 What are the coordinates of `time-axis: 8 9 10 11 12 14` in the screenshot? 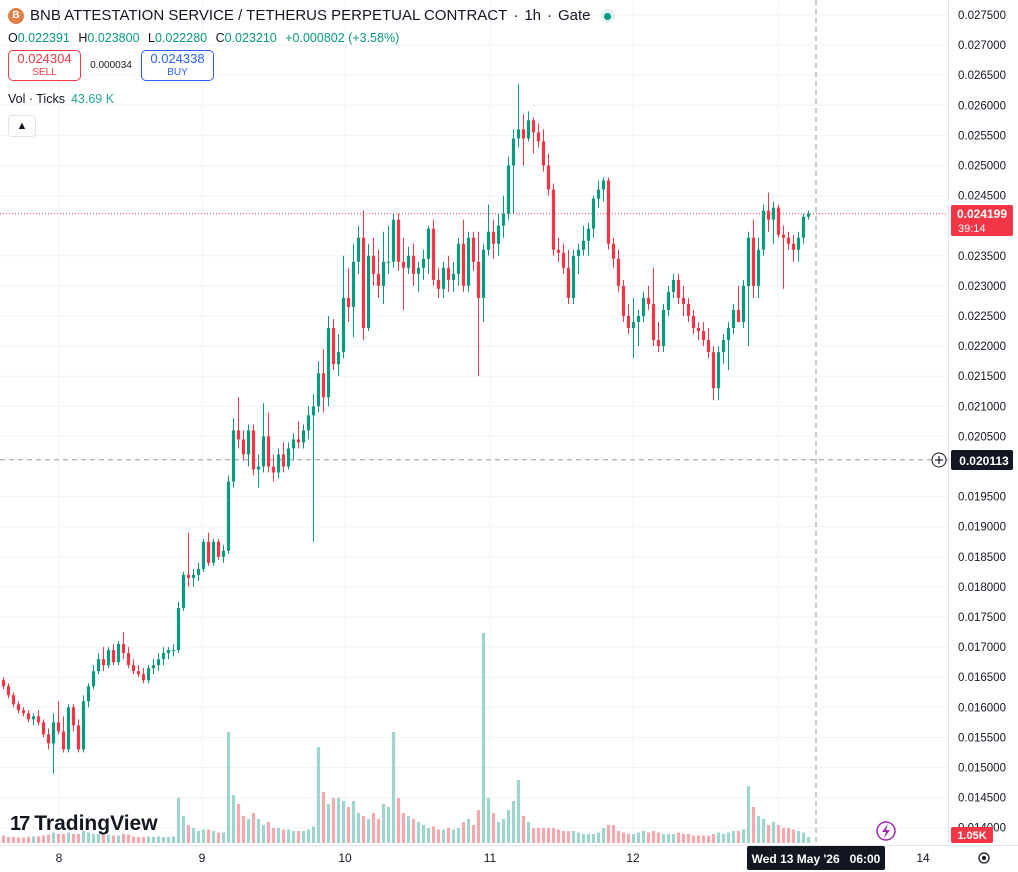 It's located at (493, 858).